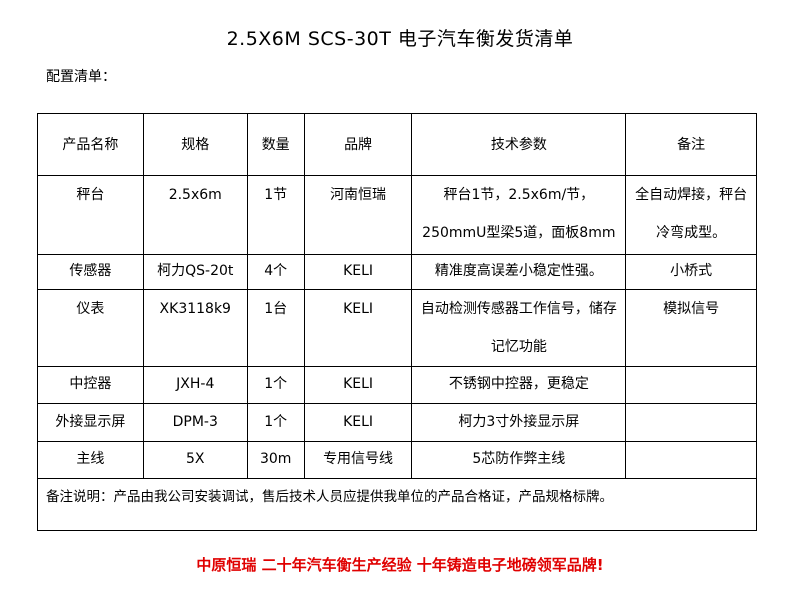 This screenshot has height=598, width=800. Describe the element at coordinates (400, 565) in the screenshot. I see `footer-slogan: 中原恒瑞 二十年汽车衡生产经验 十年铸造电子地磅领军品牌!` at that location.